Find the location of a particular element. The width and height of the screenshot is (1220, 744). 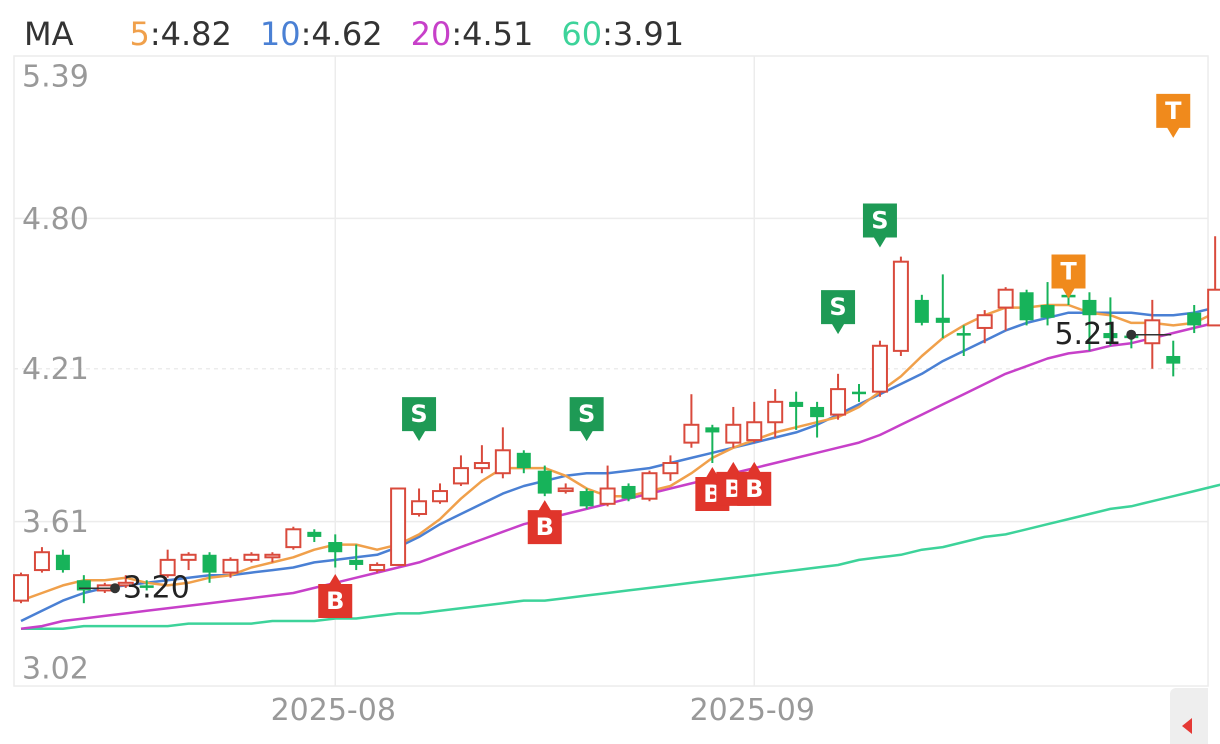

ma-legend: MA 5:4.82 10:4.62 20:4.51 60:3.91 is located at coordinates (368, 34).